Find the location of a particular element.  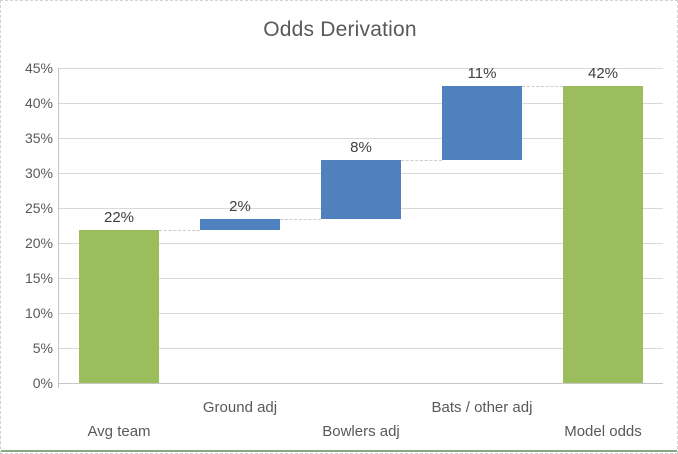

gridline-45% is located at coordinates (361, 68).